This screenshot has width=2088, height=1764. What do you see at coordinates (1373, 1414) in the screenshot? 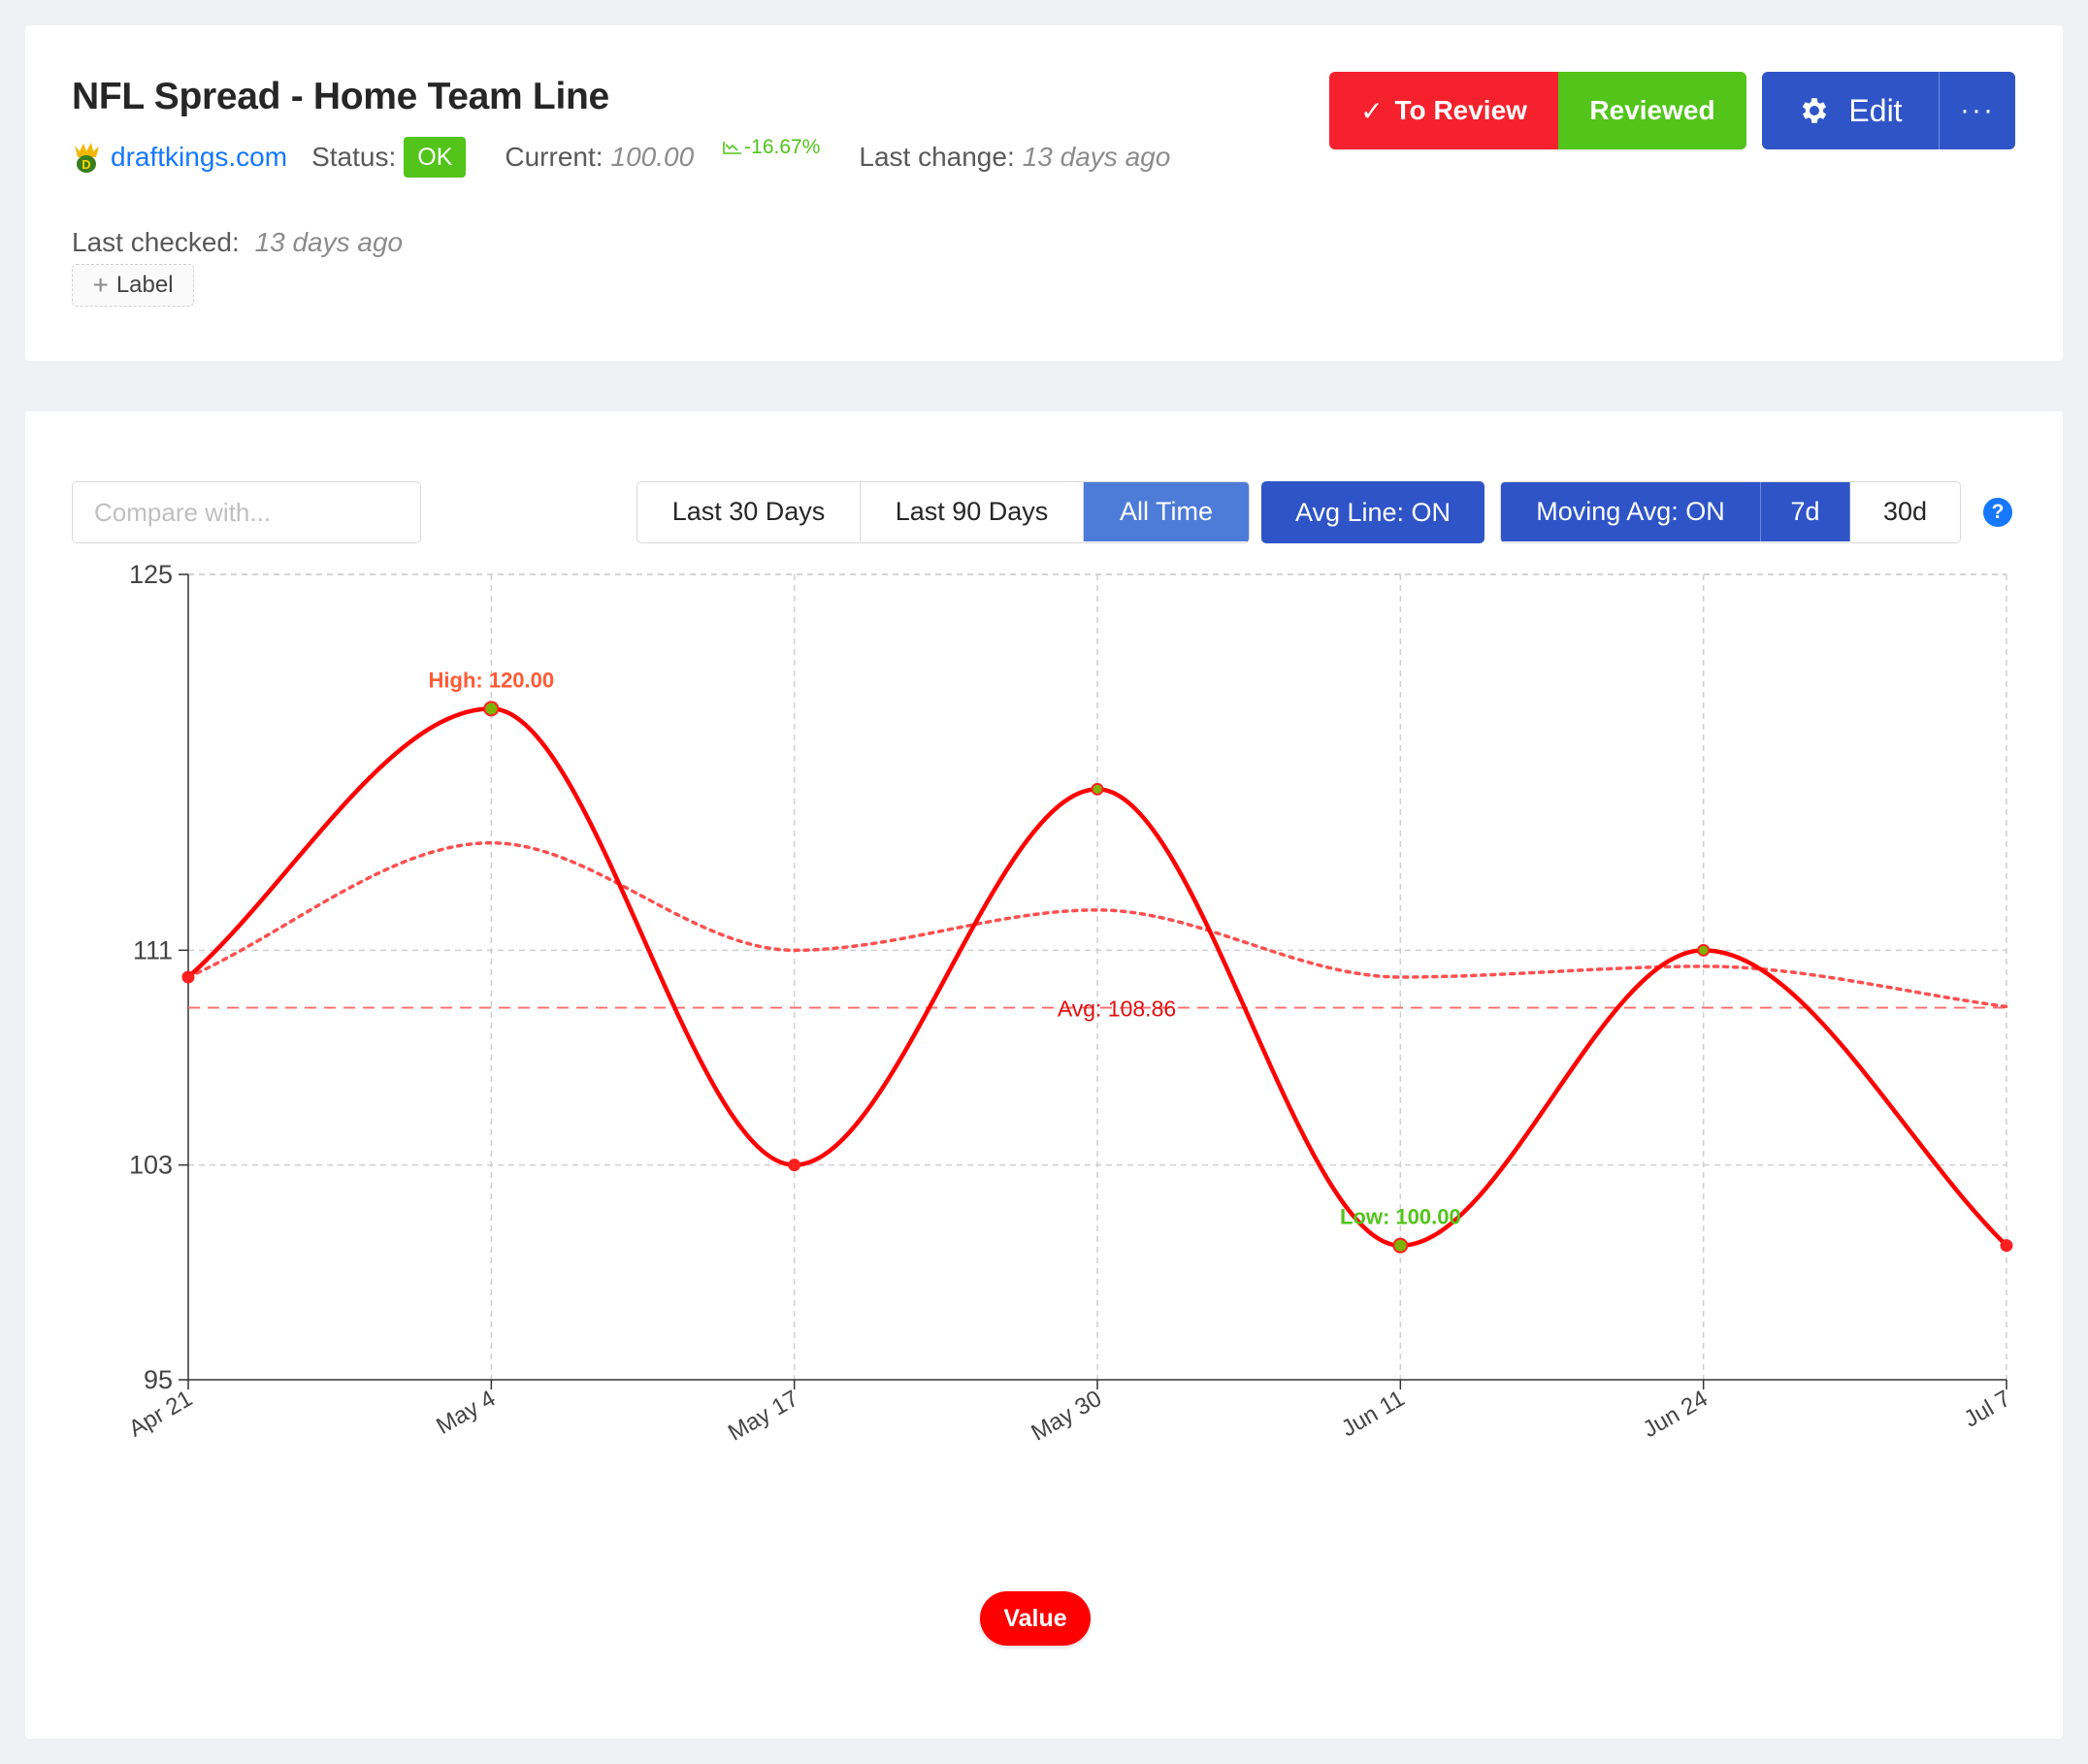
I see `x-tick-label: Jun 11` at bounding box center [1373, 1414].